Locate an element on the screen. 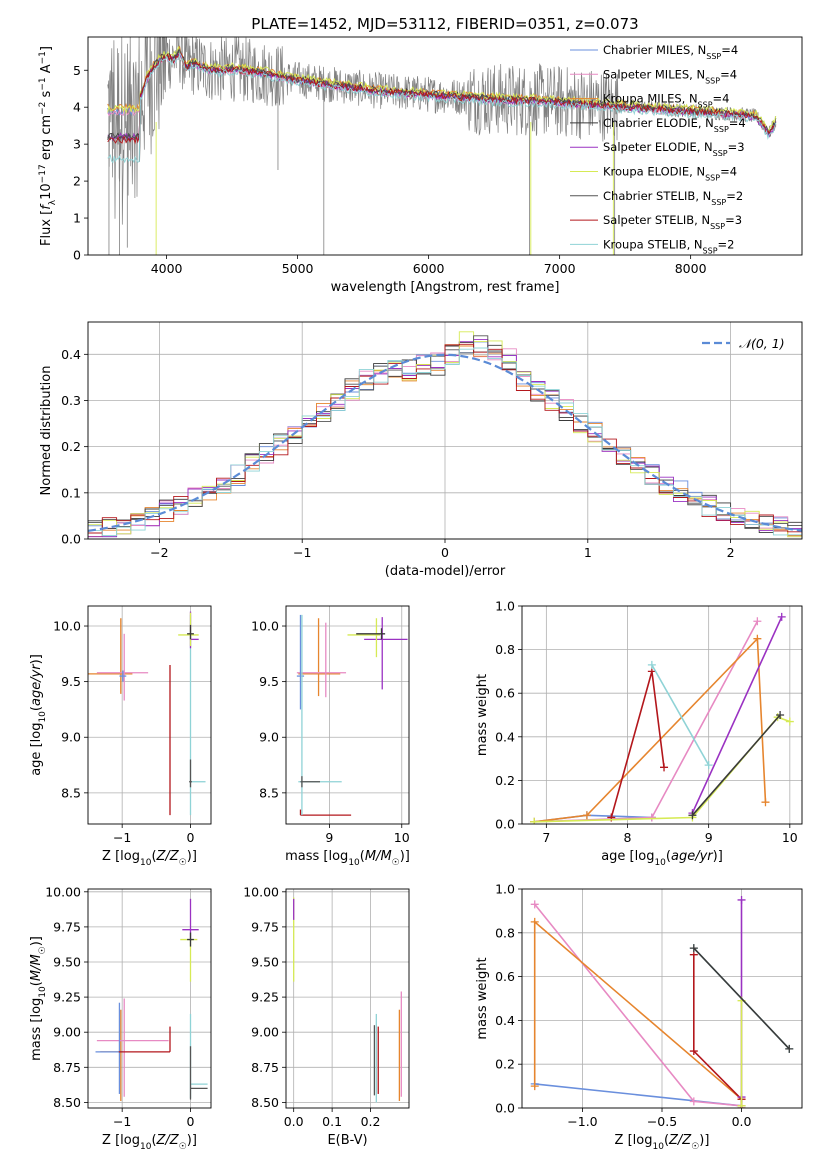 The image size is (819, 1170). x-tick-label: 8000 is located at coordinates (691, 268).